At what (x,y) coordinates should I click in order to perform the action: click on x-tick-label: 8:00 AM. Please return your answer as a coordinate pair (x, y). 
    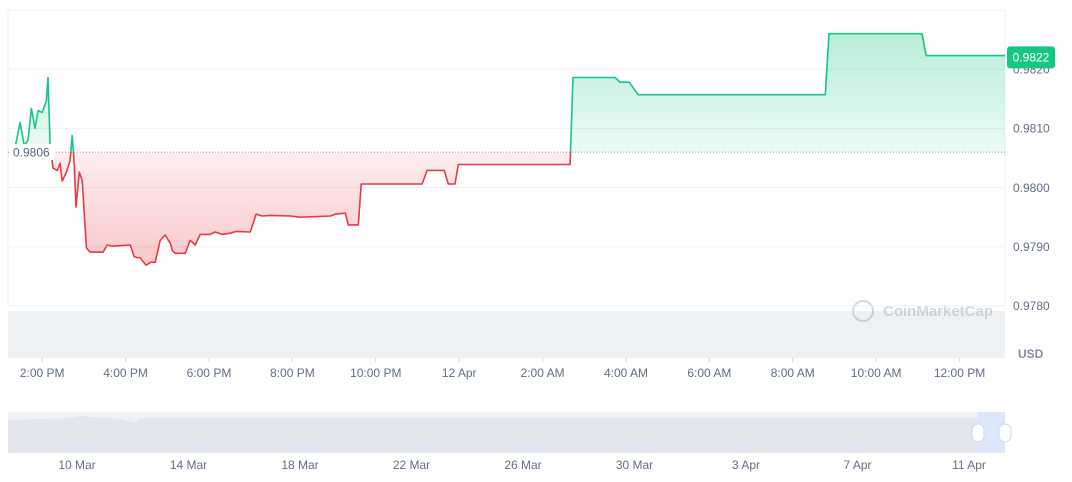
    Looking at the image, I should click on (793, 373).